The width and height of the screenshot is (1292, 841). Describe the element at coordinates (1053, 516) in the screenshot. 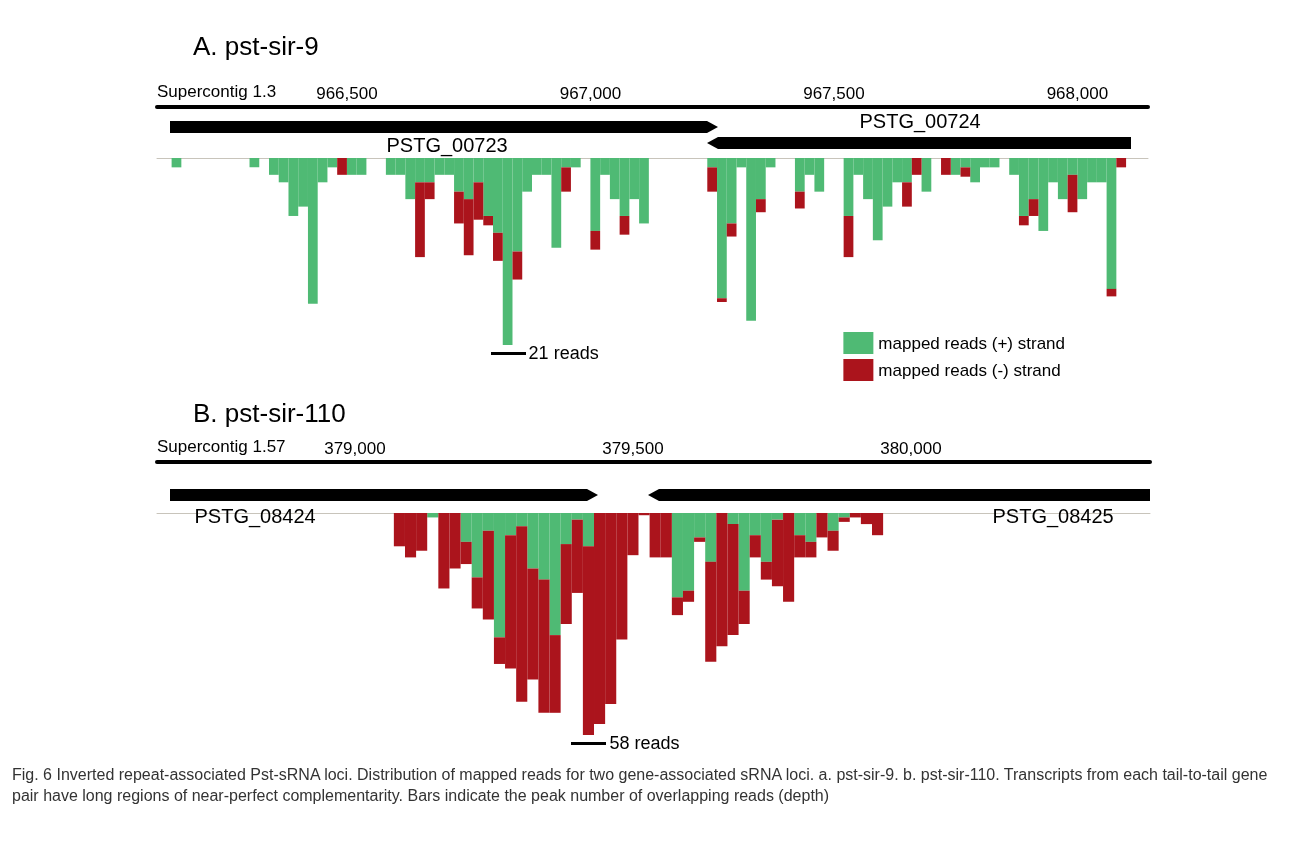

I see `annotation: PSTG_08425` at that location.